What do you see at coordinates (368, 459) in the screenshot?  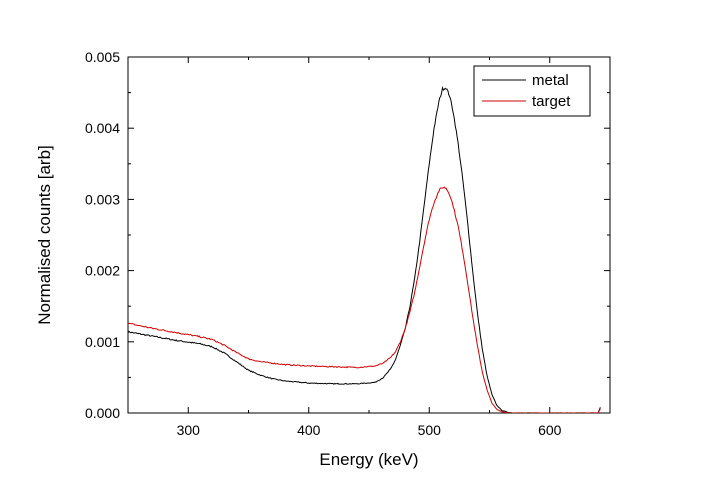 I see `x-axis-title: Energy (keV)` at bounding box center [368, 459].